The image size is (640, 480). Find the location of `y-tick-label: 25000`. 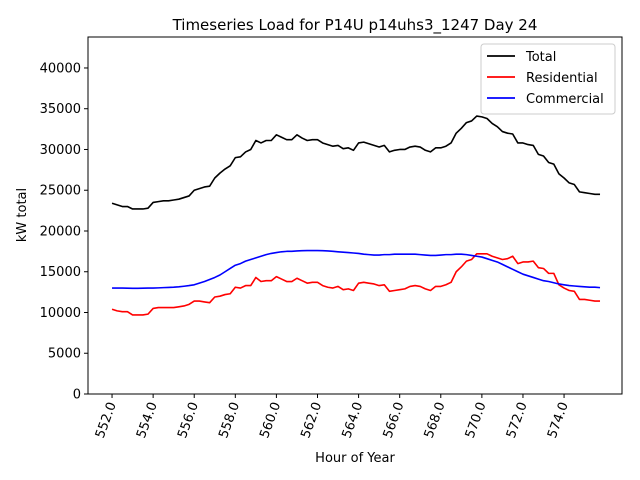

y-tick-label: 25000 is located at coordinates (60, 191).